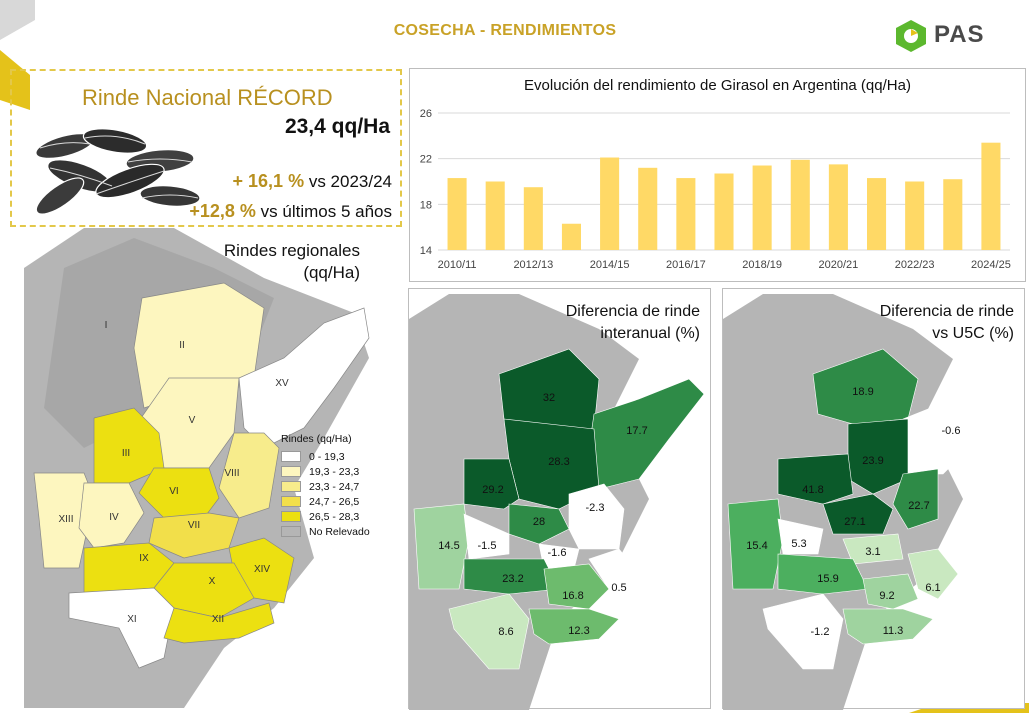  Describe the element at coordinates (457, 214) in the screenshot. I see `bar-2010/11` at that location.